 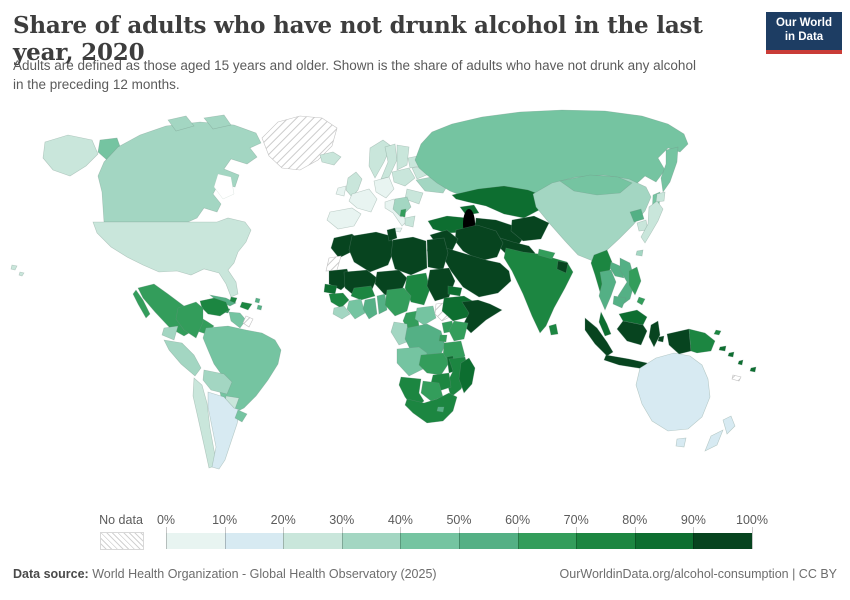 I want to click on country-png-islands, so click(x=717, y=332).